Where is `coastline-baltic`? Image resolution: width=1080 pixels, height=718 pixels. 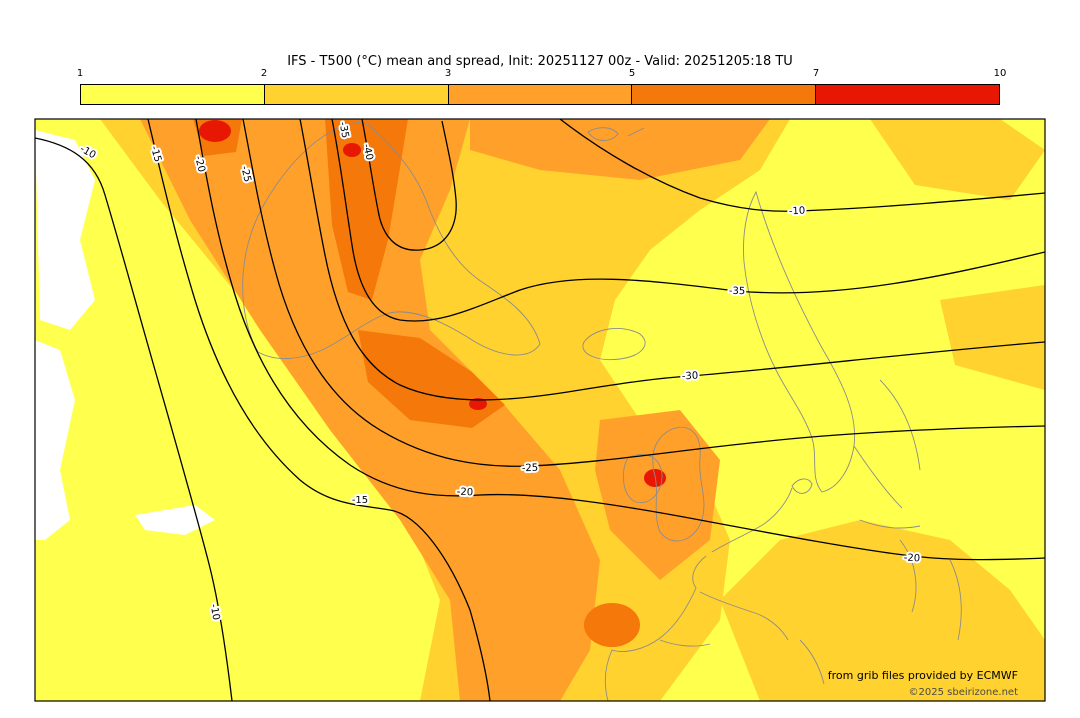 coastline-baltic is located at coordinates (887, 444).